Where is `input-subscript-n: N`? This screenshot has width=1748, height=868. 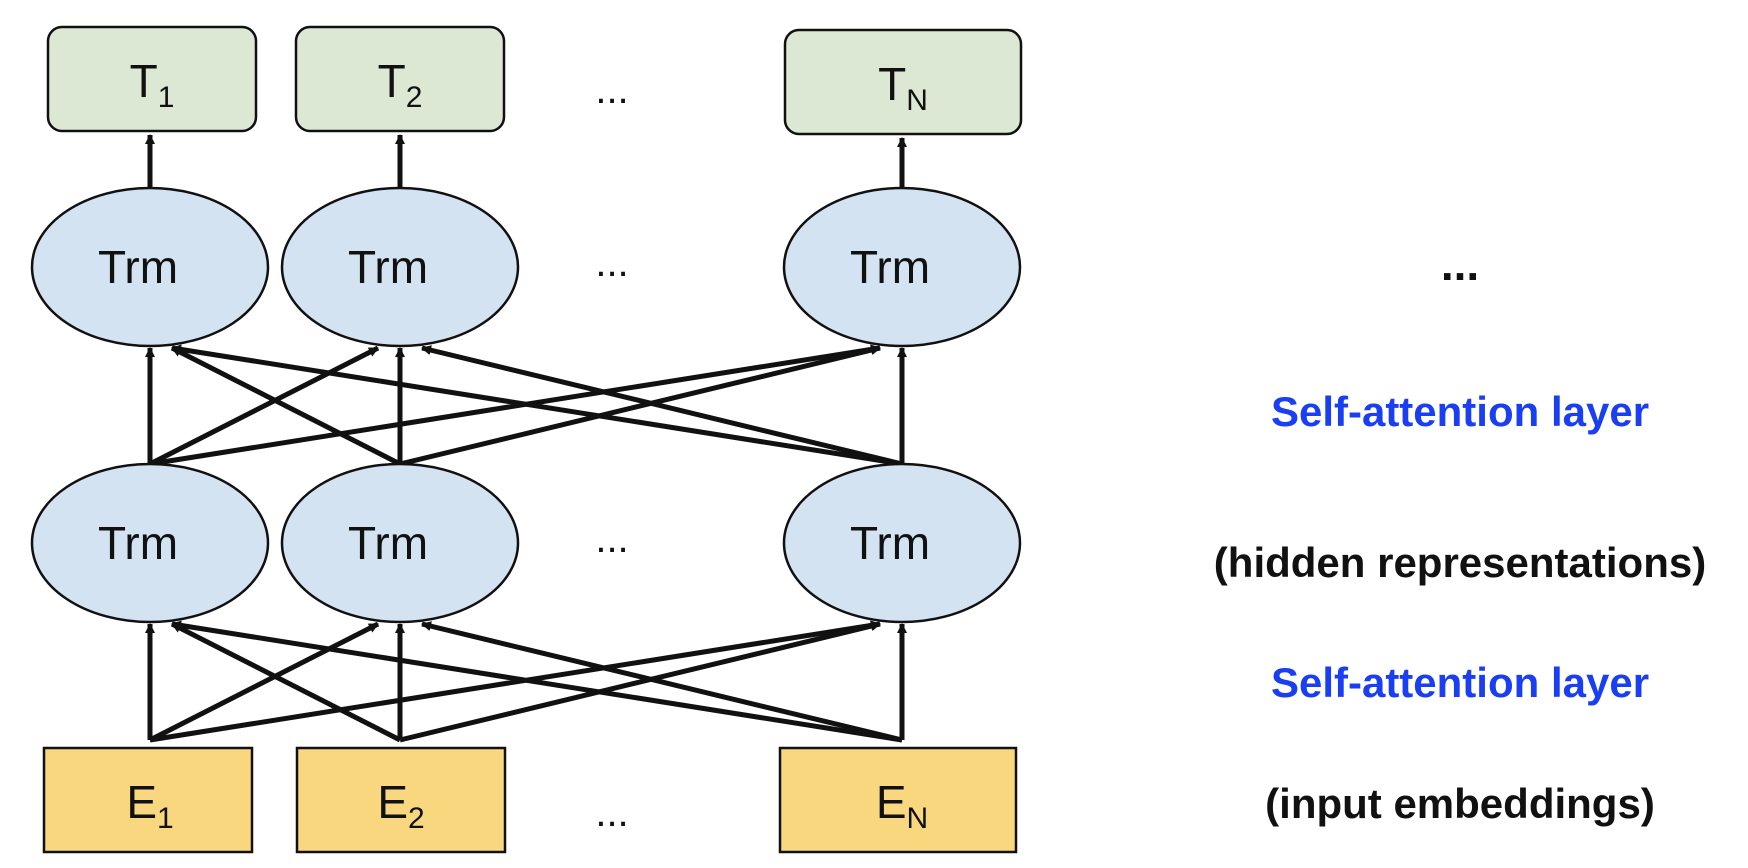 input-subscript-n: N is located at coordinates (918, 818).